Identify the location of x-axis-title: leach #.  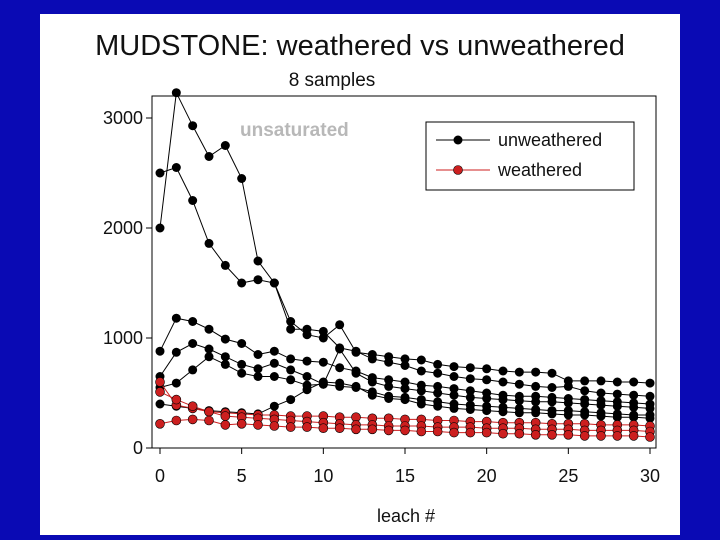
(406, 516).